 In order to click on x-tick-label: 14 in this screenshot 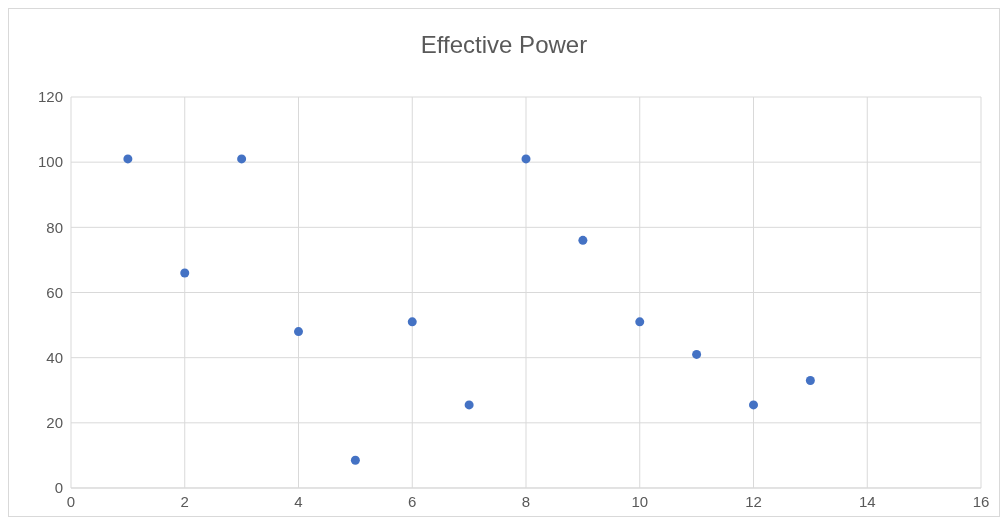, I will do `click(867, 501)`.